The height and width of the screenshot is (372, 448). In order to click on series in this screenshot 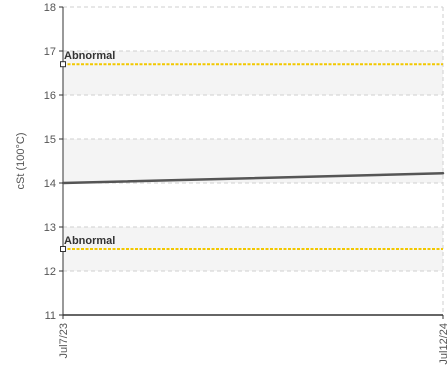, I will do `click(253, 178)`.